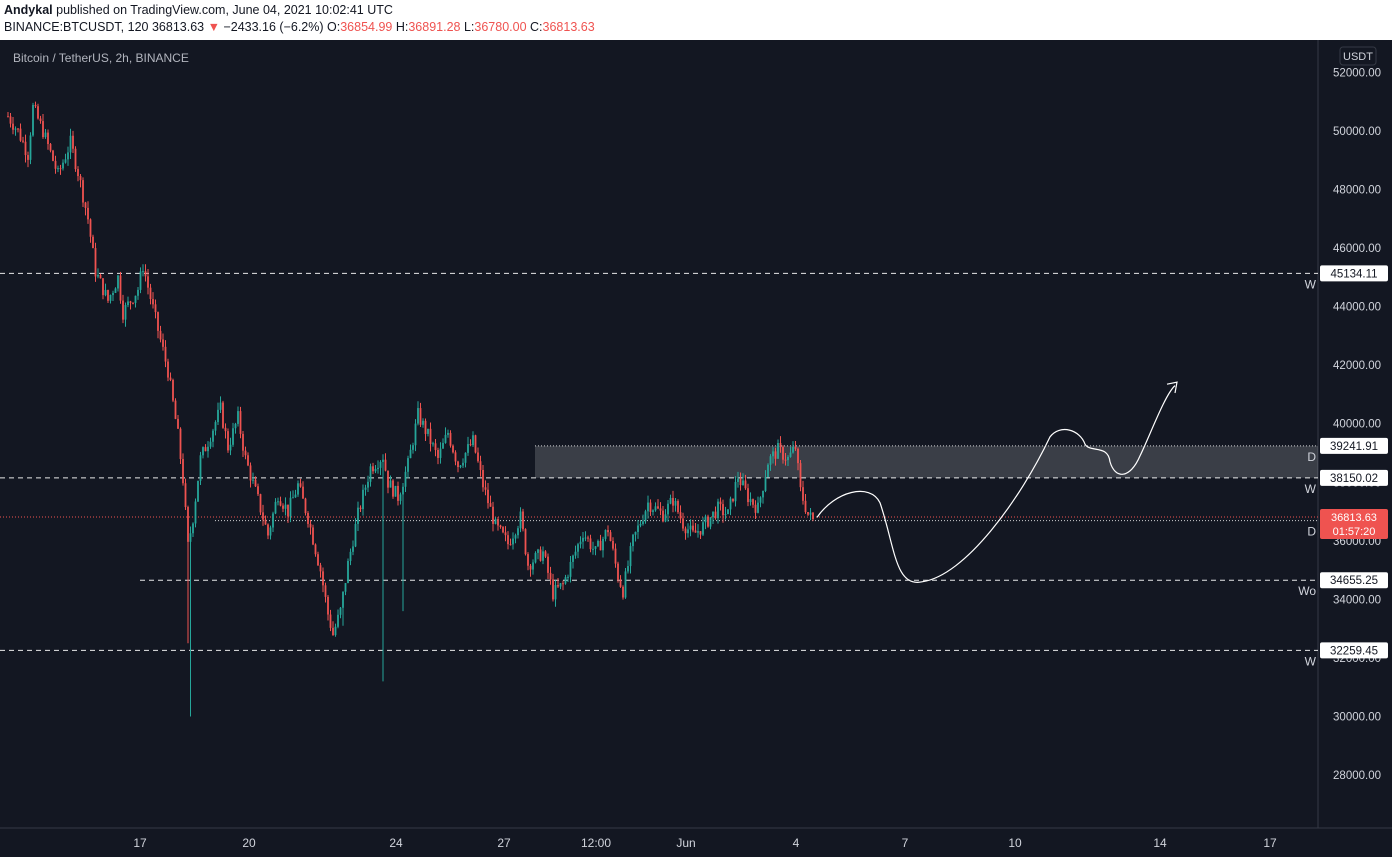 The width and height of the screenshot is (1392, 857). I want to click on x-tick-label: 12:00, so click(596, 843).